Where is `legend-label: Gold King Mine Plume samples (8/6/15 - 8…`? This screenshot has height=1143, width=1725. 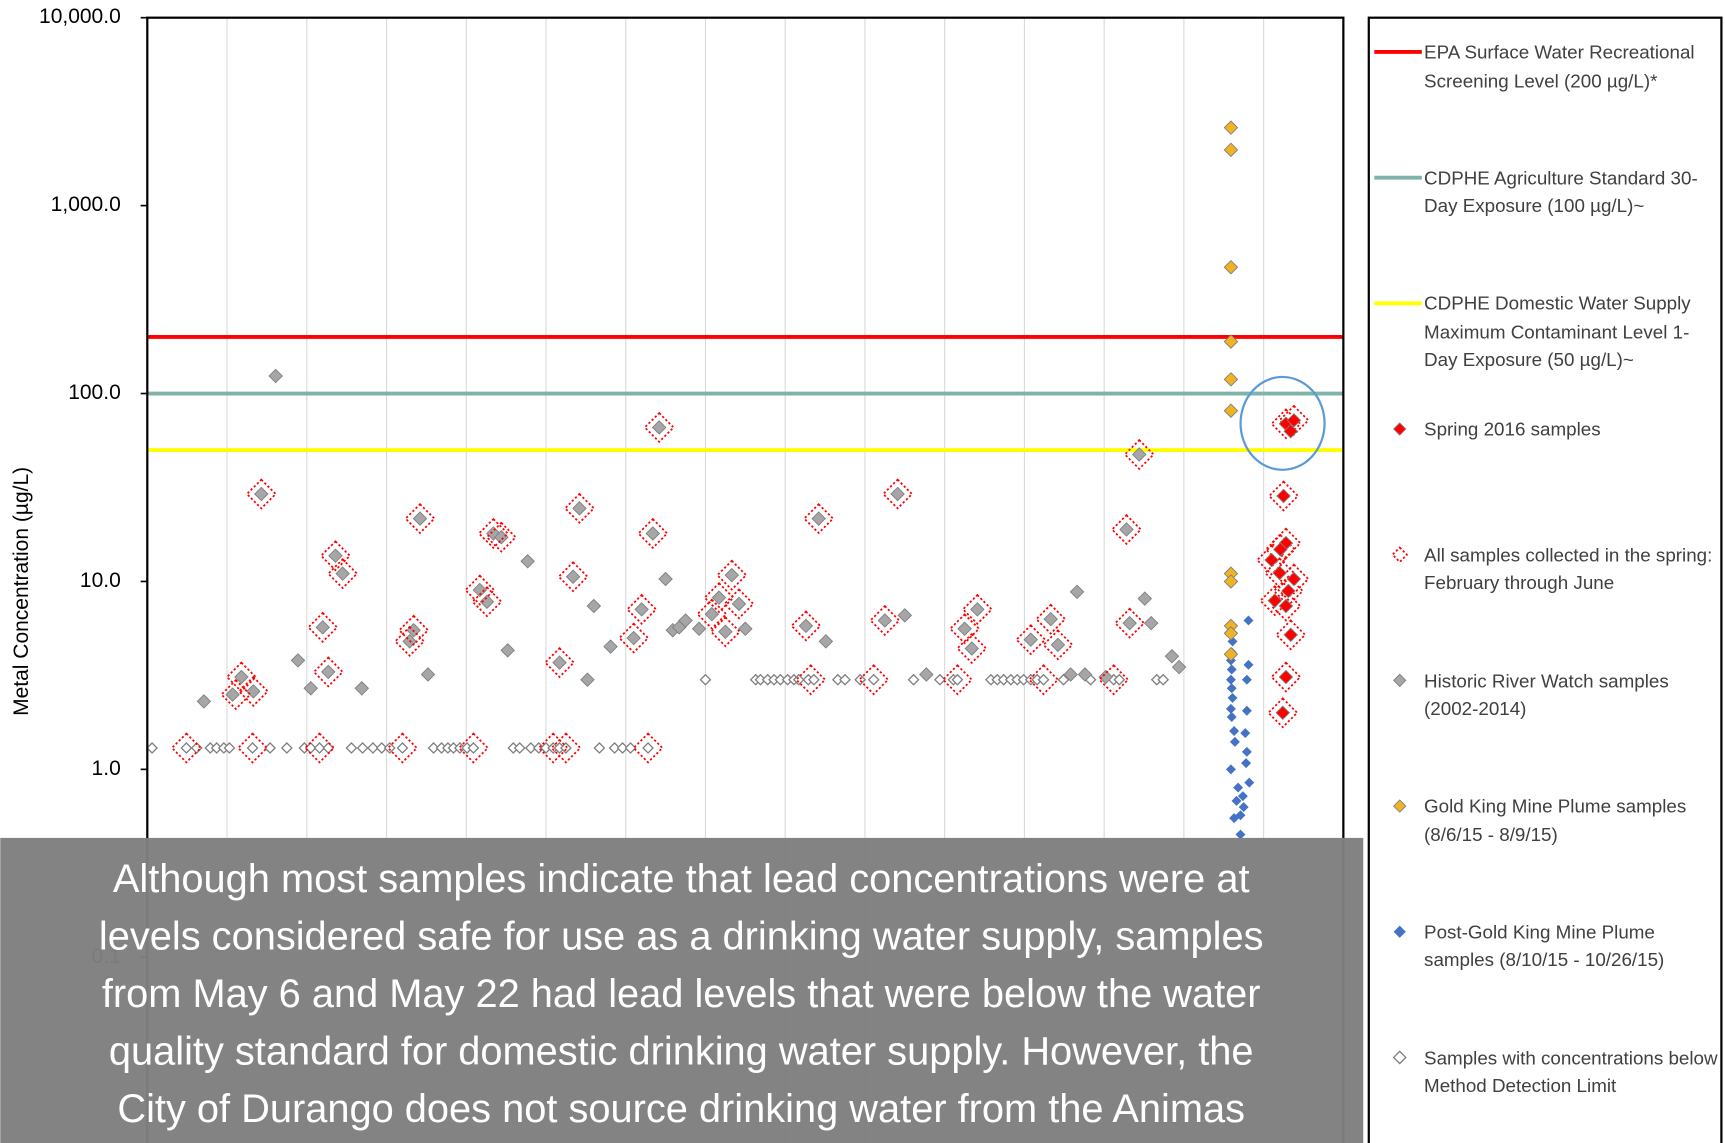
legend-label: Gold King Mine Plume samples (8/6/15 - 8… is located at coordinates (1555, 821).